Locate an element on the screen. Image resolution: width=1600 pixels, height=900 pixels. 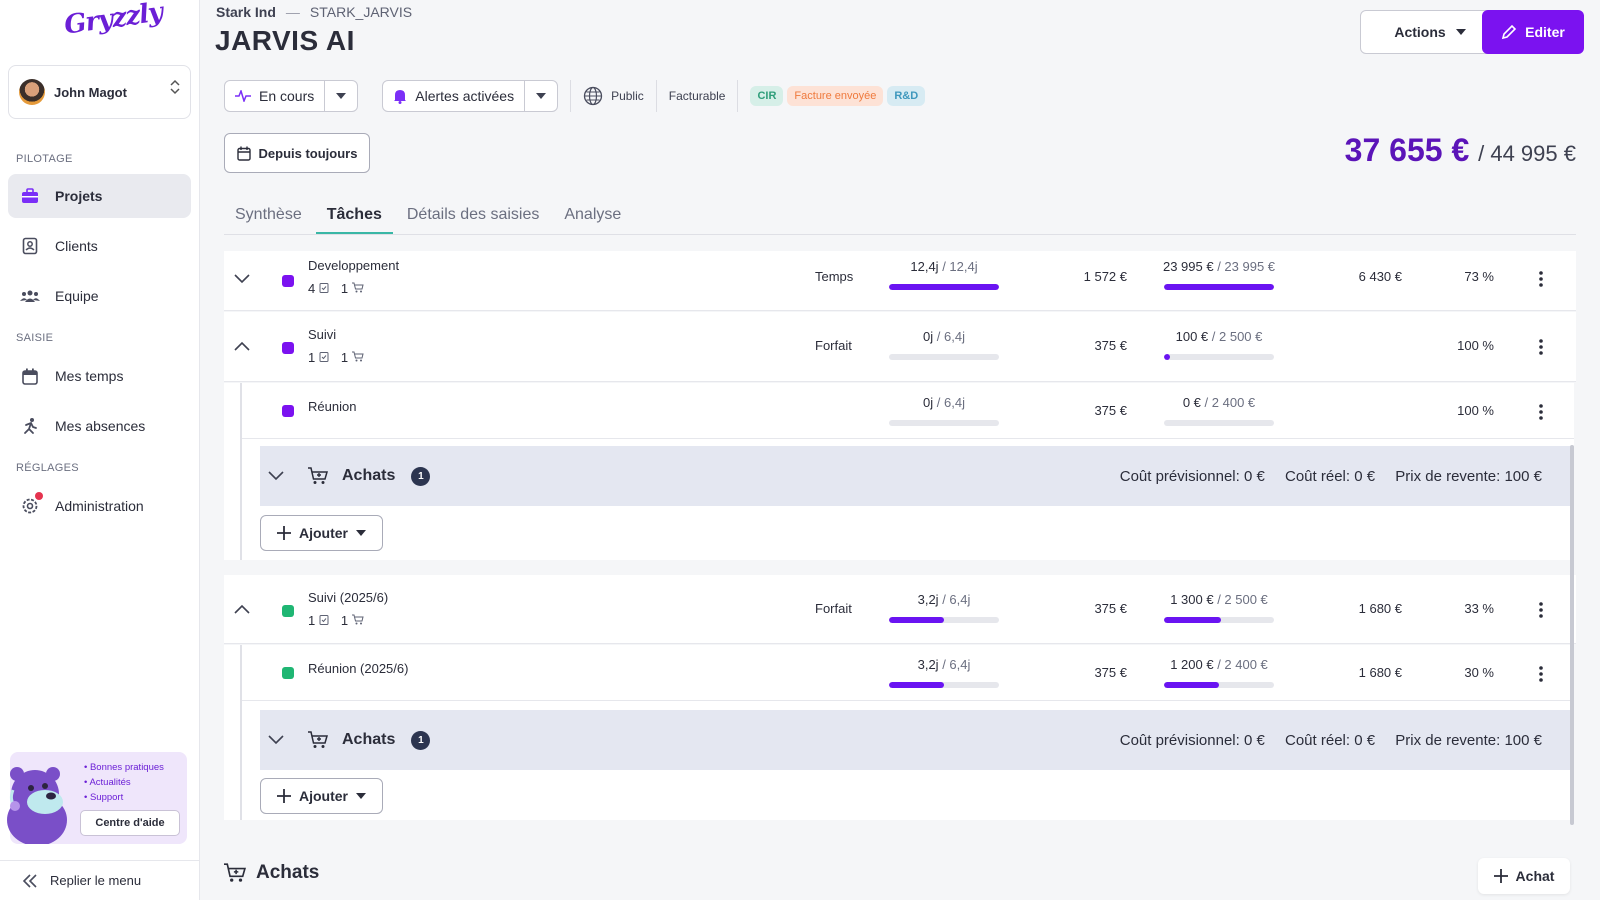
bell-icon is located at coordinates (400, 96).